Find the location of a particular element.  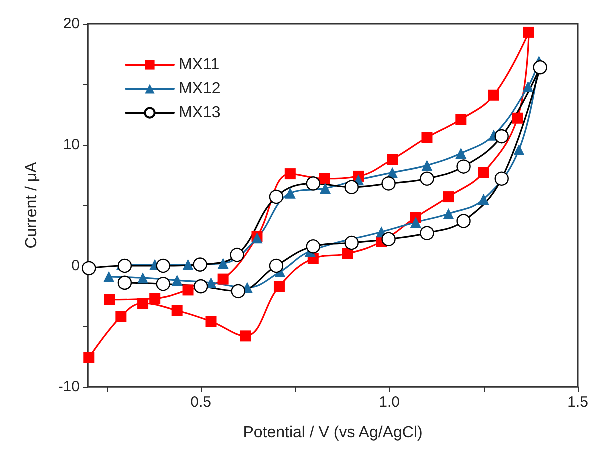

y-tick-label: 0 is located at coordinates (76, 266).